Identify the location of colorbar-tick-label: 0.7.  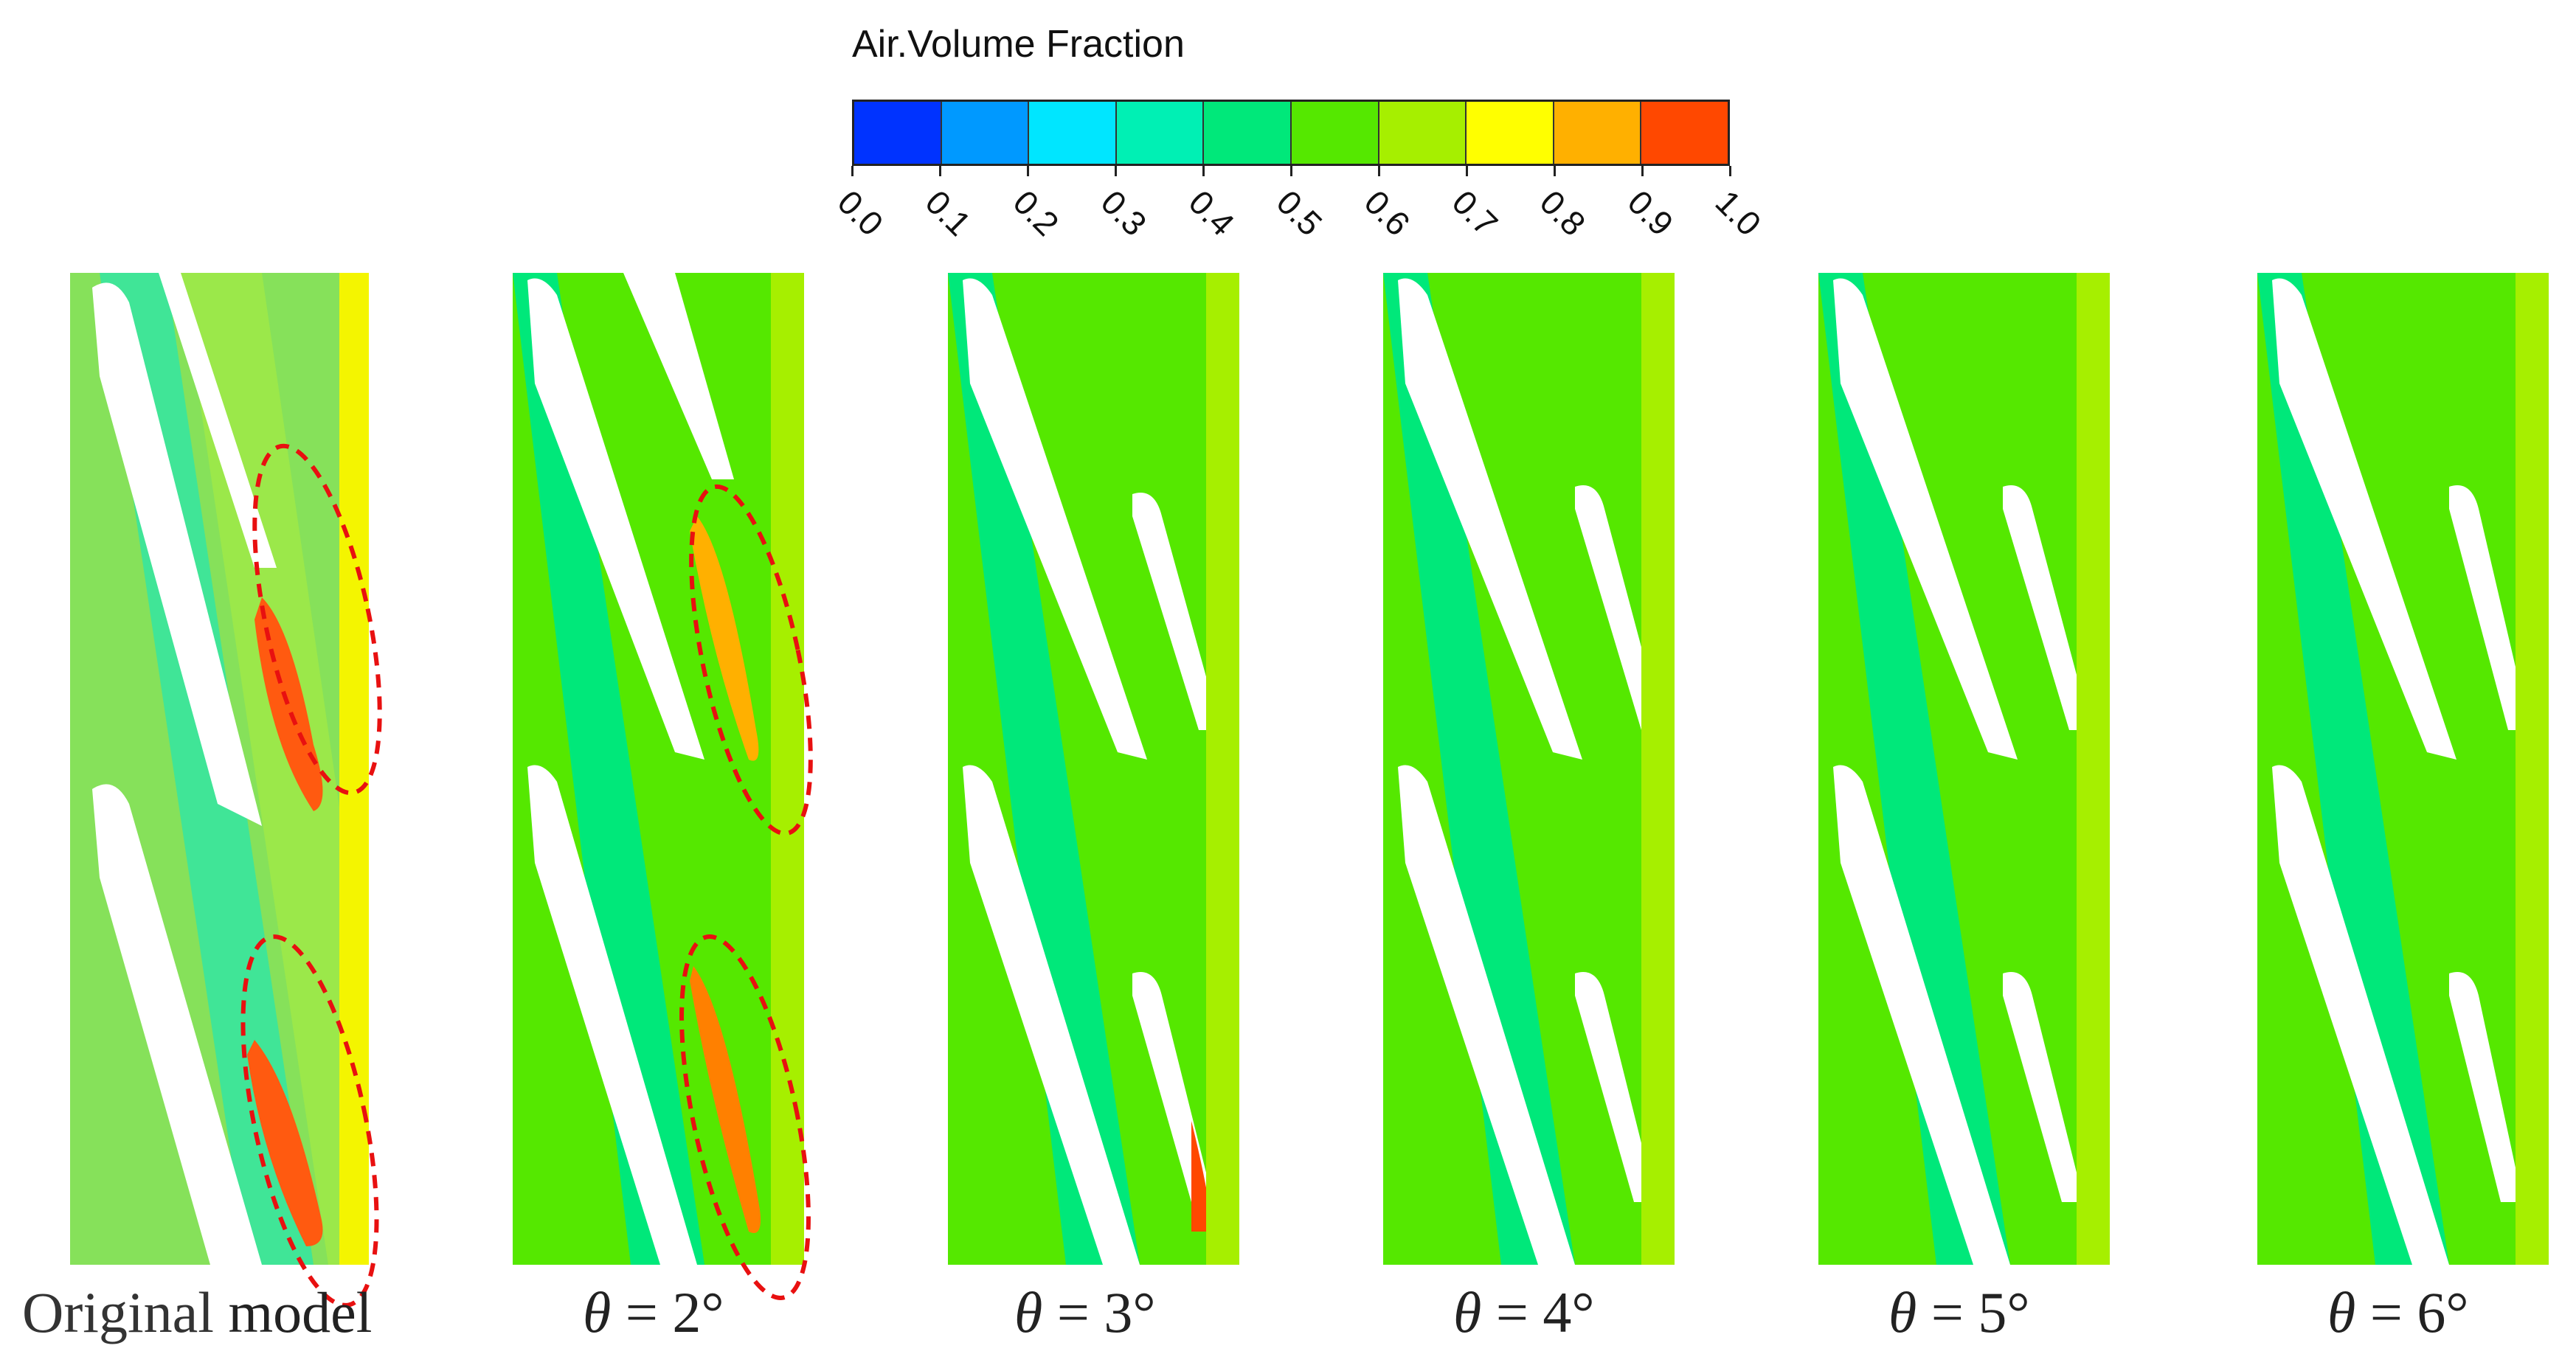
(1475, 212).